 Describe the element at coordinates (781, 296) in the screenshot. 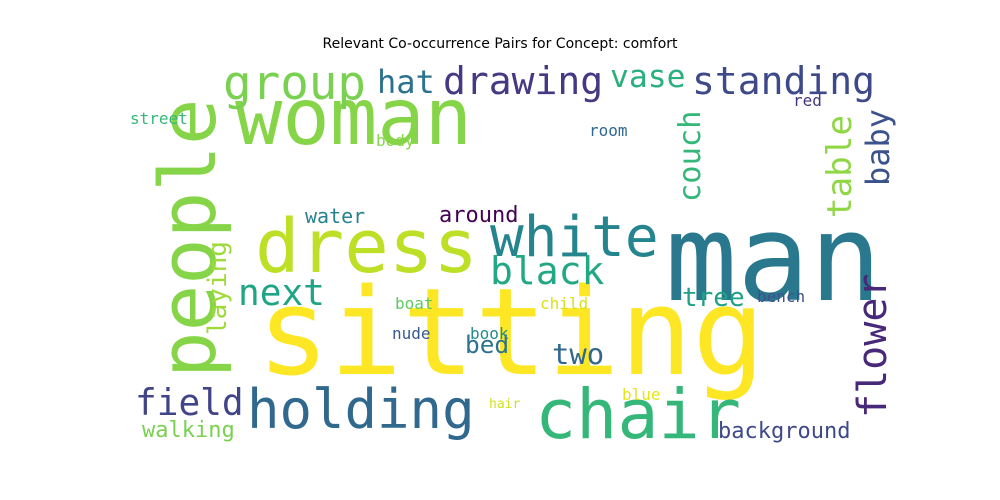

I see `word-bench: bench` at that location.